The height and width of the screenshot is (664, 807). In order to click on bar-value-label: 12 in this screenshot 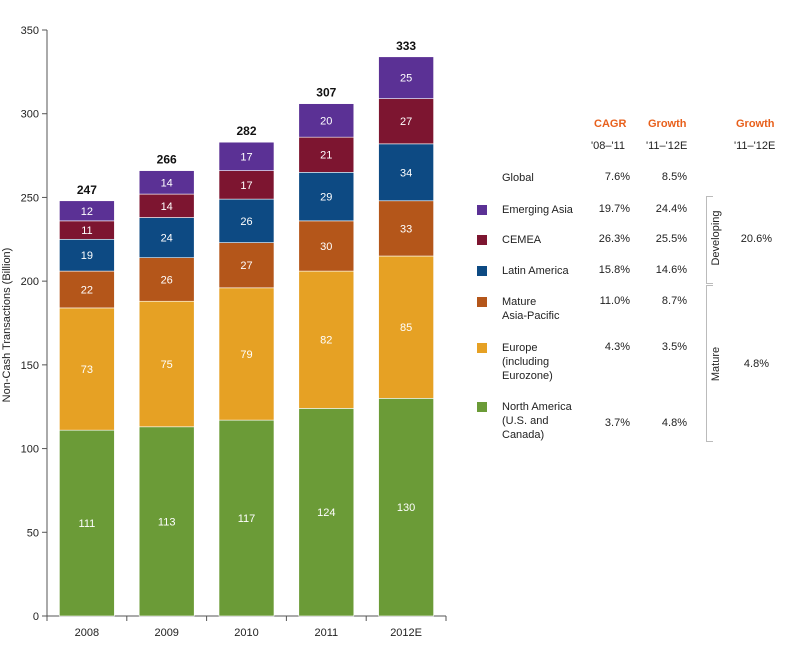, I will do `click(87, 212)`.